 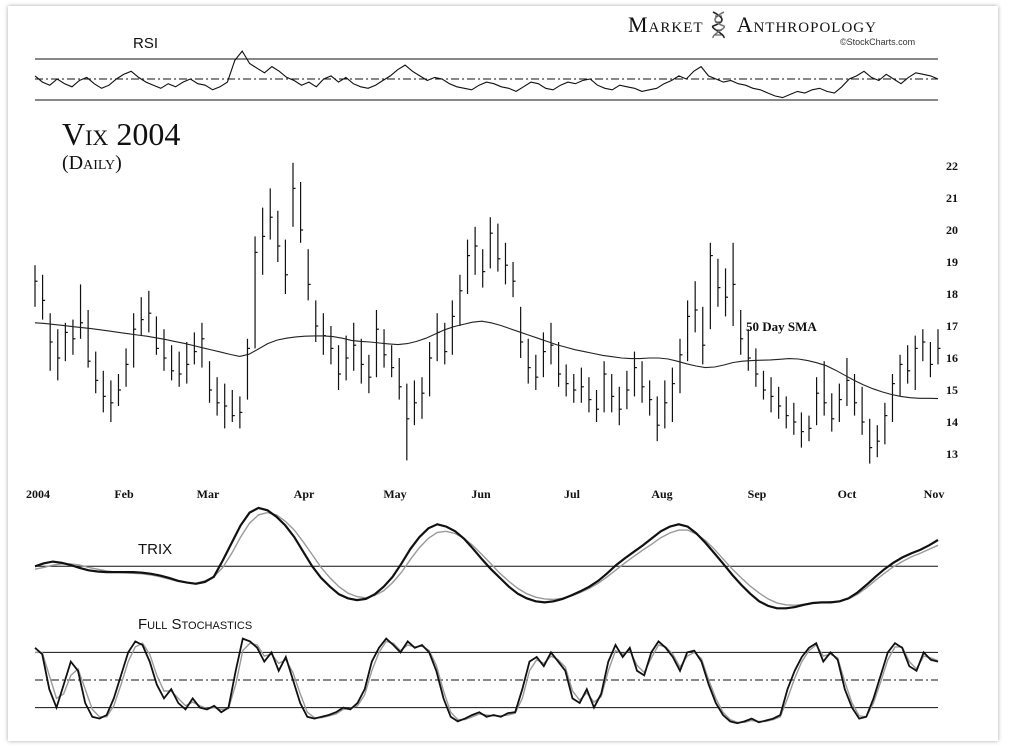 I want to click on trix-line, so click(x=486, y=558).